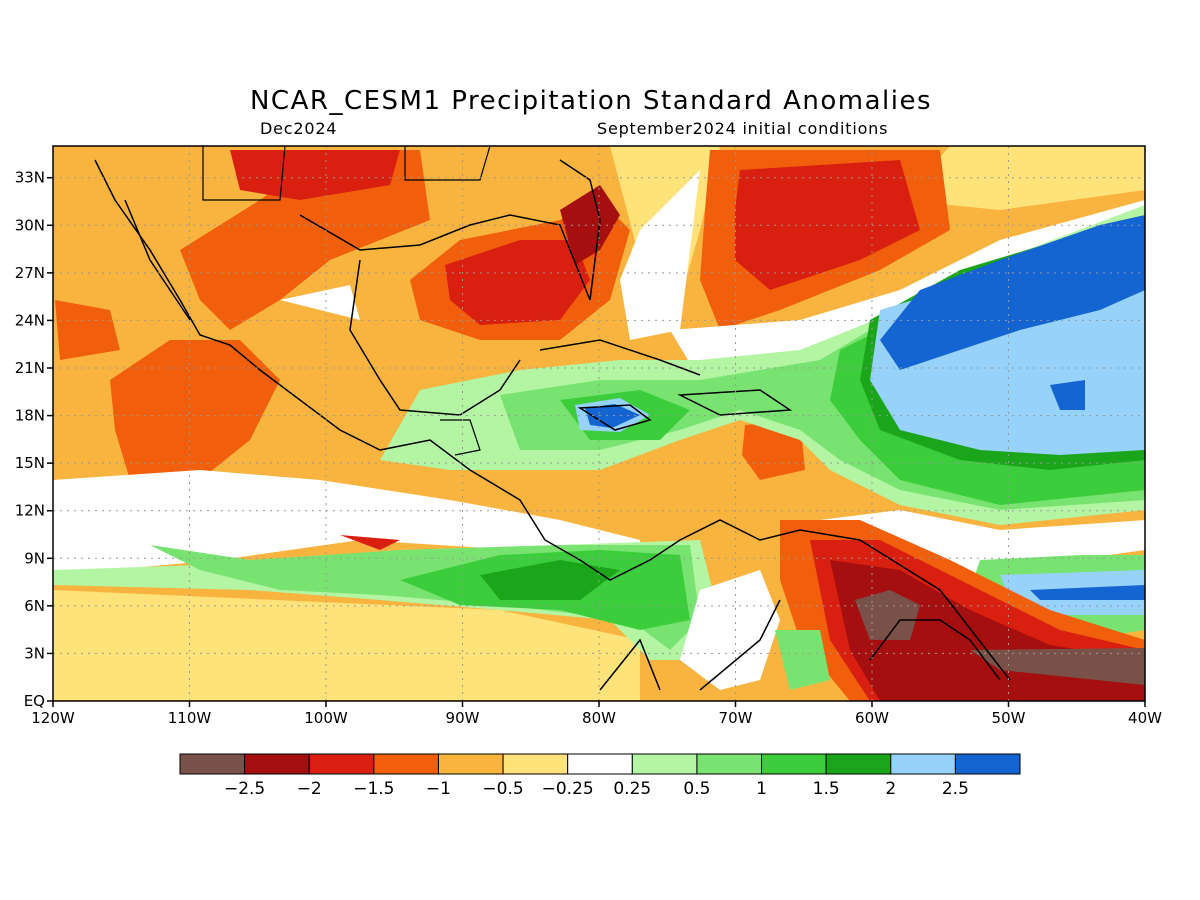 The width and height of the screenshot is (1200, 900). I want to click on white-band-pacific, so click(346, 522).